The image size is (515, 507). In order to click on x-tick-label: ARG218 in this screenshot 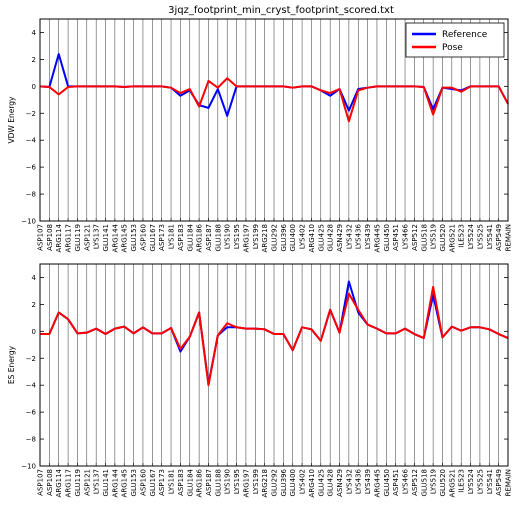, I will do `click(265, 483)`.